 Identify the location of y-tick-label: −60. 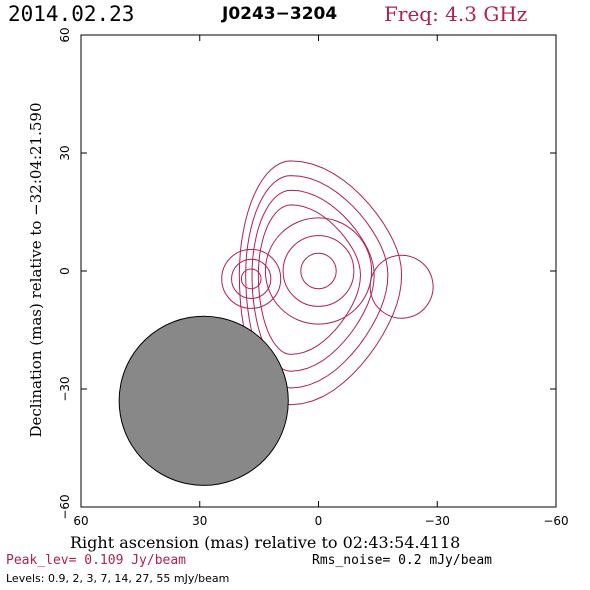
(65, 506).